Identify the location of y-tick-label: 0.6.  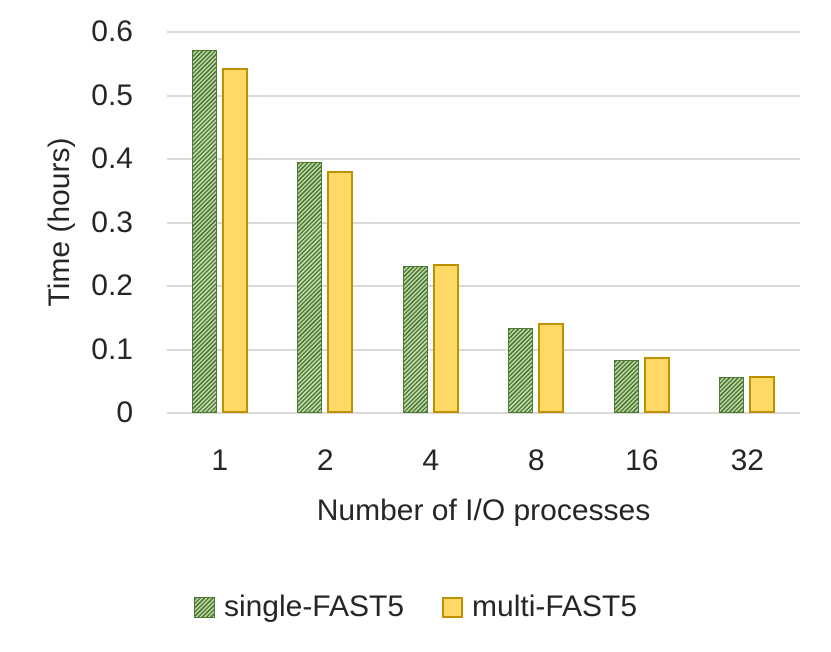
(112, 31).